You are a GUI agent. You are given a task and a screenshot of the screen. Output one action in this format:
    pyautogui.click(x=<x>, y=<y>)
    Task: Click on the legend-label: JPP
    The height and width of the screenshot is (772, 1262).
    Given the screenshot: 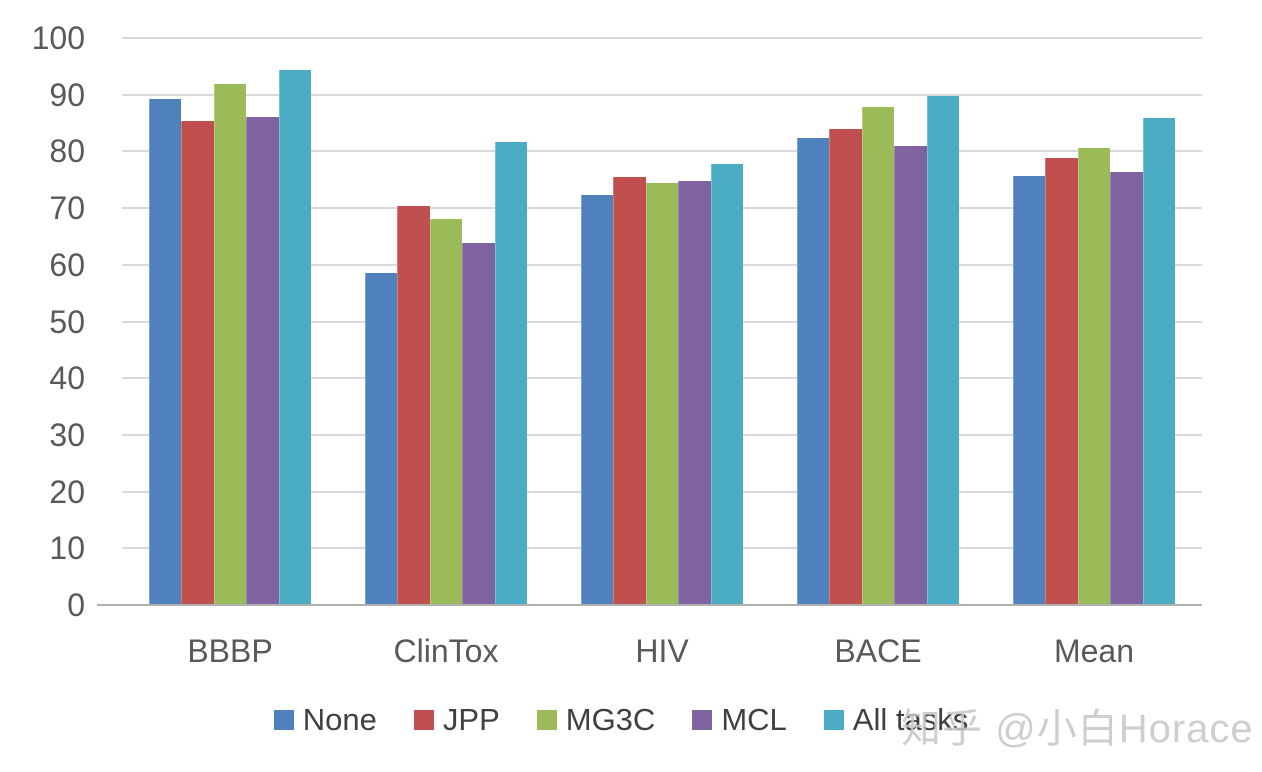 What is the action you would take?
    pyautogui.click(x=471, y=719)
    